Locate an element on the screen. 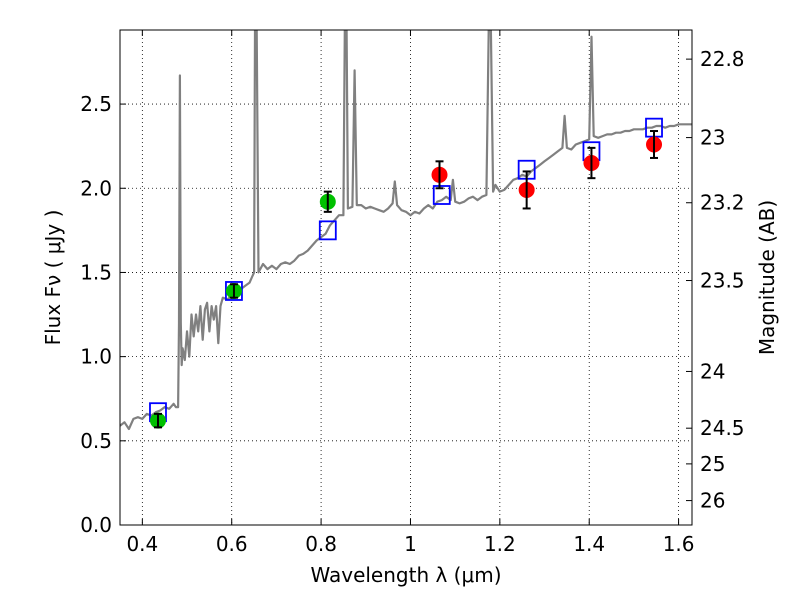  x-tick-label: 1.2 is located at coordinates (500, 544).